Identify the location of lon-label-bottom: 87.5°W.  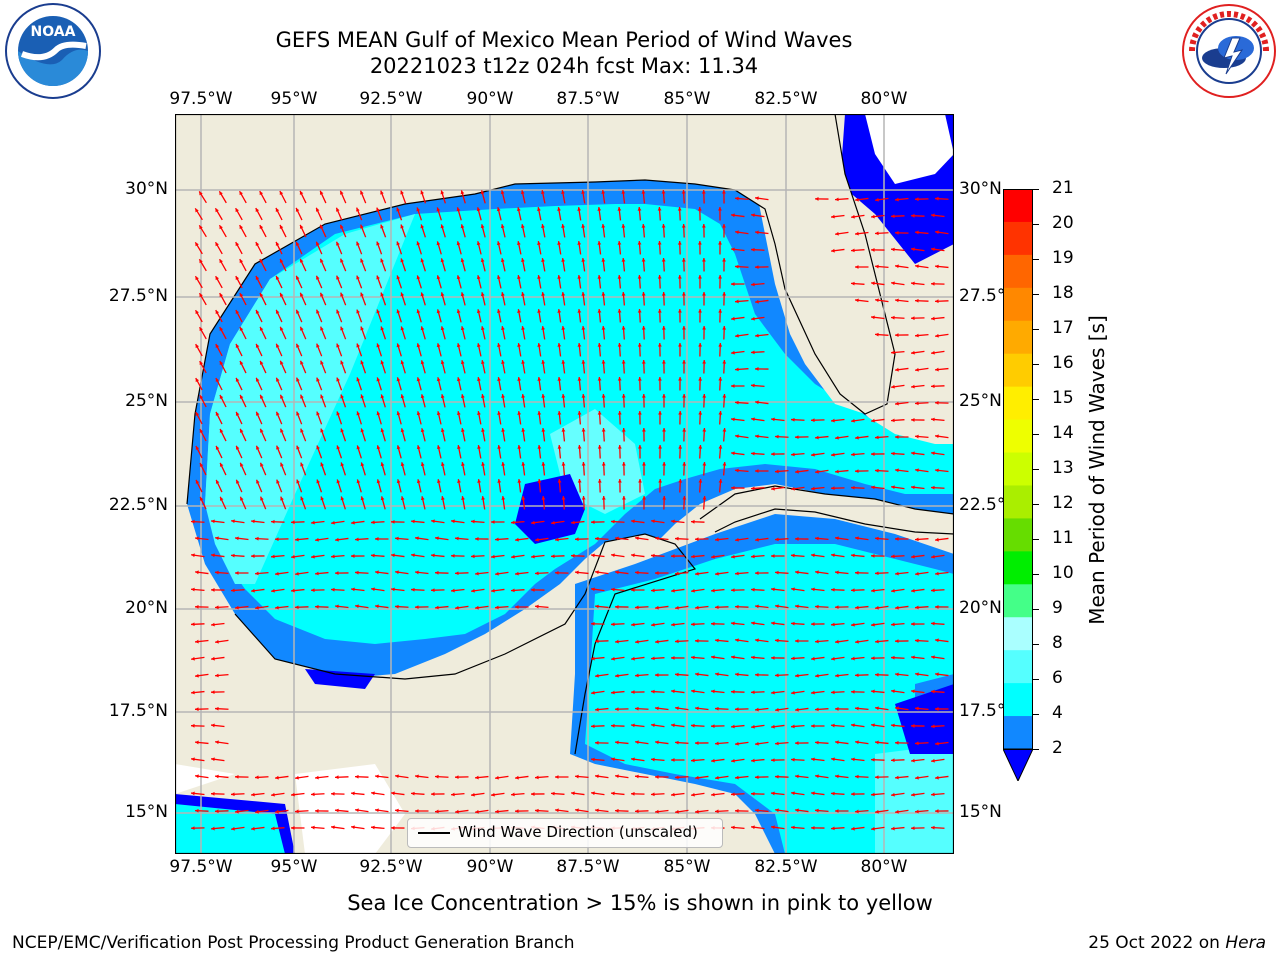
(588, 867).